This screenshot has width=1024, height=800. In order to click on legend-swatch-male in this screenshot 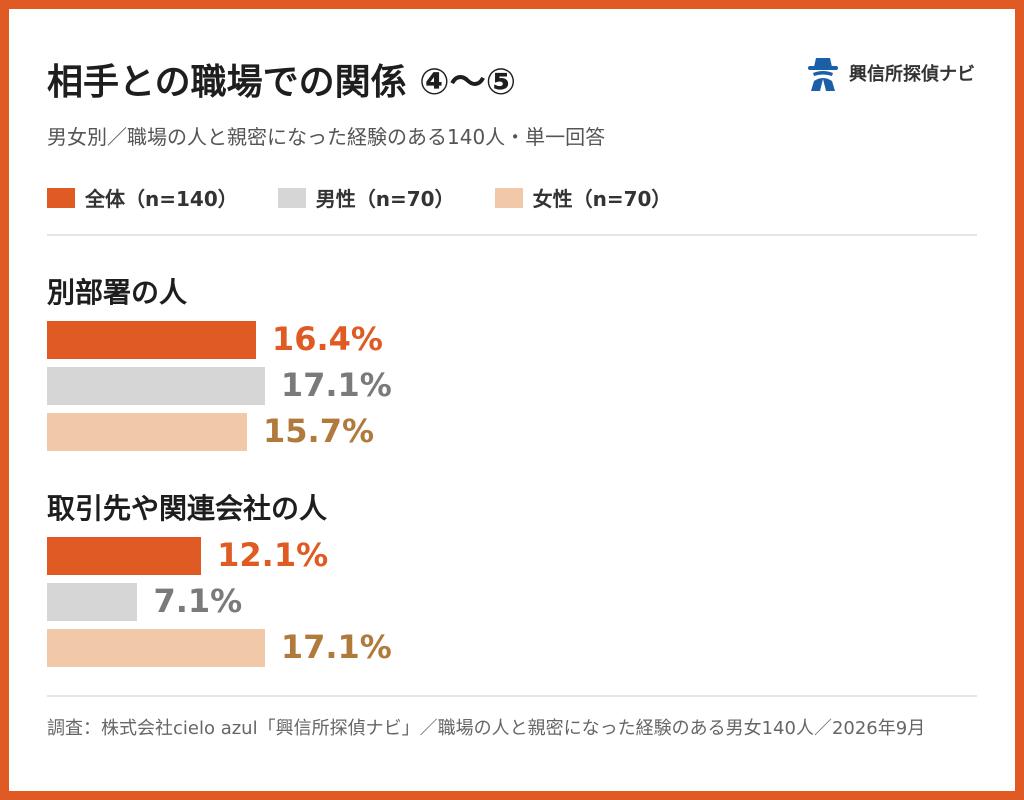, I will do `click(291, 197)`.